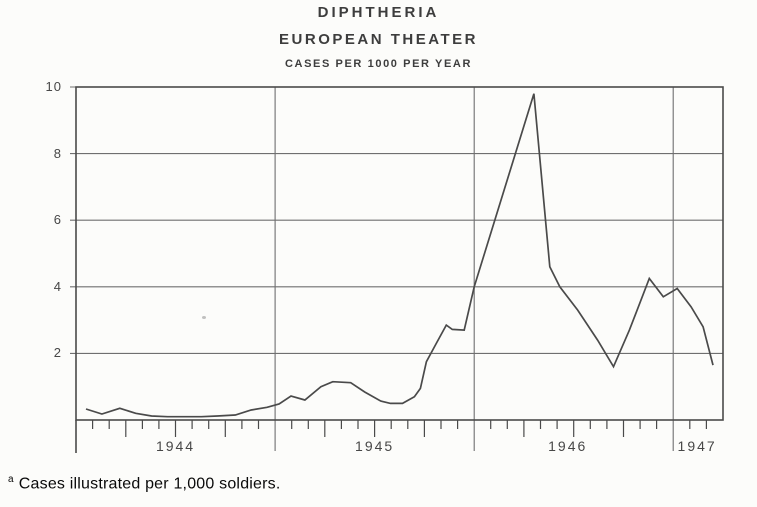 The width and height of the screenshot is (757, 507). I want to click on y-axis-label-8: 8, so click(57, 153).